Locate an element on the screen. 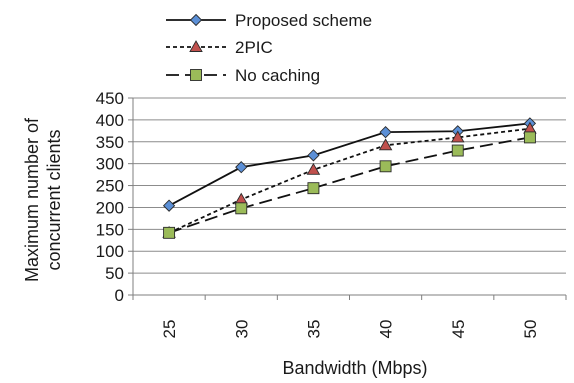 The height and width of the screenshot is (383, 574). y-tick-label: 250 is located at coordinates (110, 186).